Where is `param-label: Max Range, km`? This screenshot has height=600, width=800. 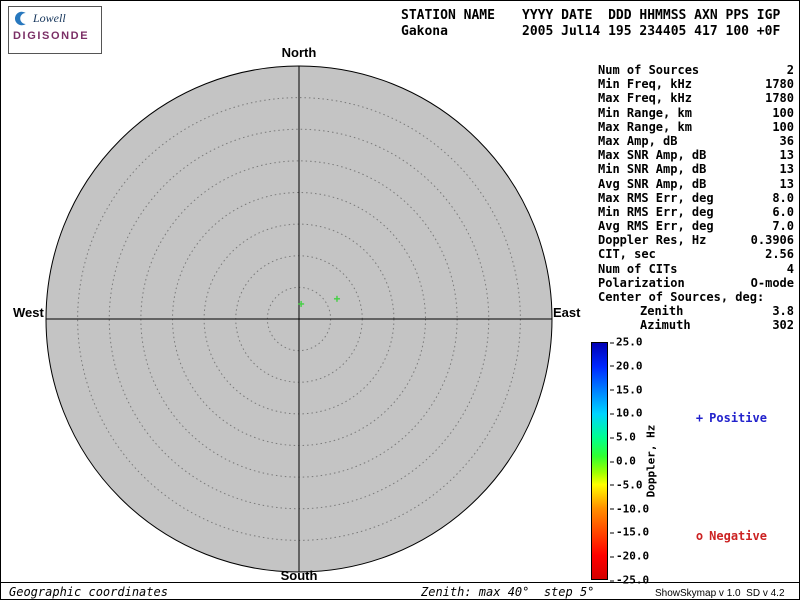 param-label: Max Range, km is located at coordinates (645, 126).